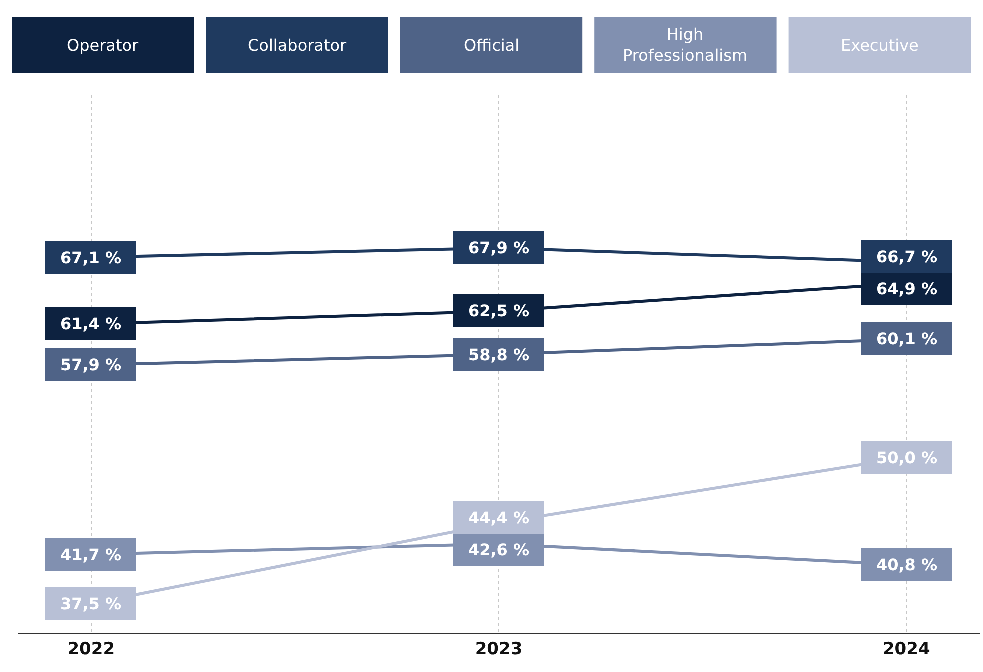  Describe the element at coordinates (906, 649) in the screenshot. I see `x-tick-label: 2024` at that location.